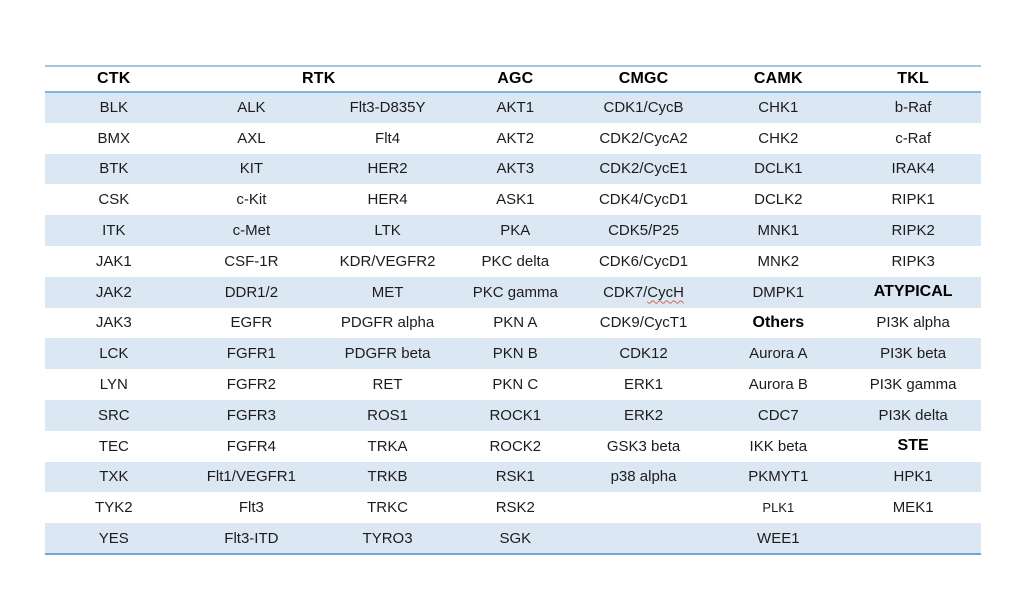 The height and width of the screenshot is (601, 1024). What do you see at coordinates (387, 446) in the screenshot?
I see `table-cell: TRKA` at bounding box center [387, 446].